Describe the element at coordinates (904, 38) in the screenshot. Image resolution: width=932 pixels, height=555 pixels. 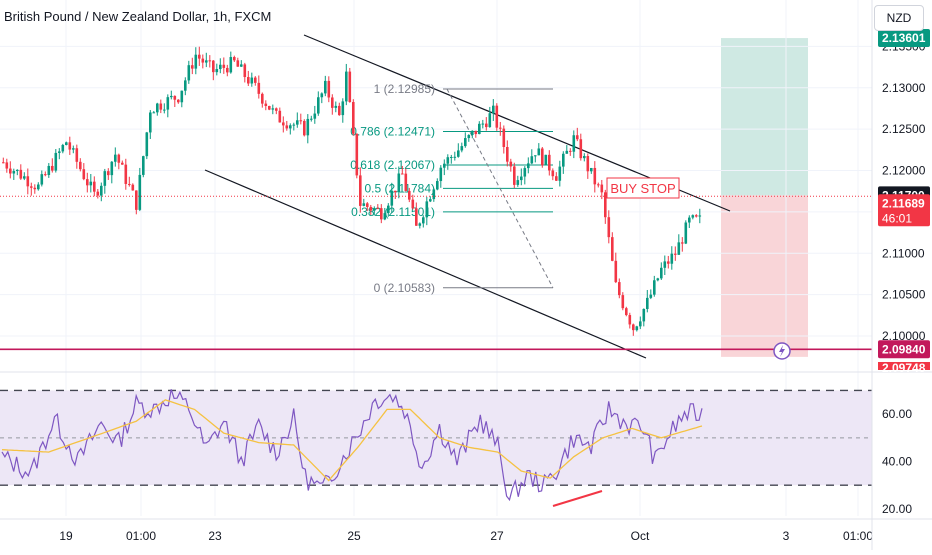
I see `take-profit-price-tag-box` at that location.